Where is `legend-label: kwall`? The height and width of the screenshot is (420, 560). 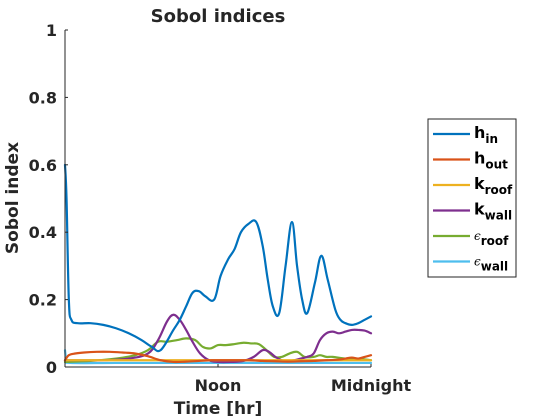 legend-label: kwall is located at coordinates (493, 211).